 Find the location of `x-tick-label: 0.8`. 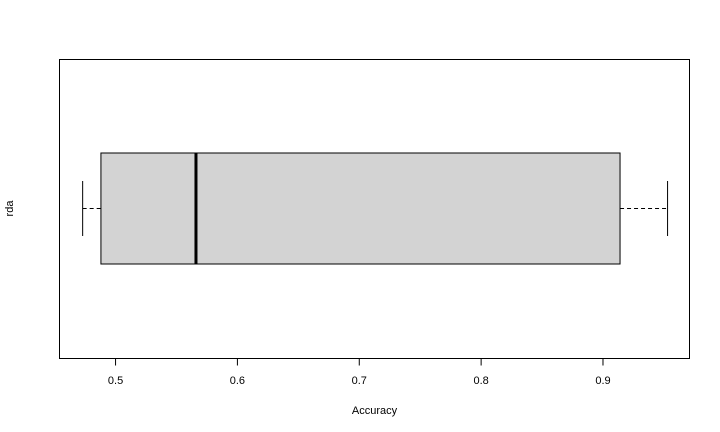

x-tick-label: 0.8 is located at coordinates (480, 381).